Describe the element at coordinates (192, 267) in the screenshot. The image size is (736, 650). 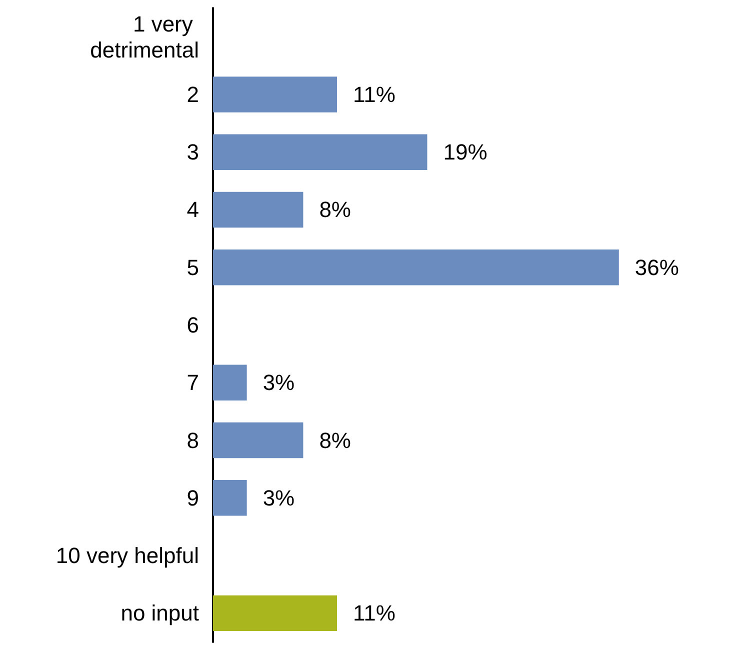
I see `y-tick-label: 5` at that location.